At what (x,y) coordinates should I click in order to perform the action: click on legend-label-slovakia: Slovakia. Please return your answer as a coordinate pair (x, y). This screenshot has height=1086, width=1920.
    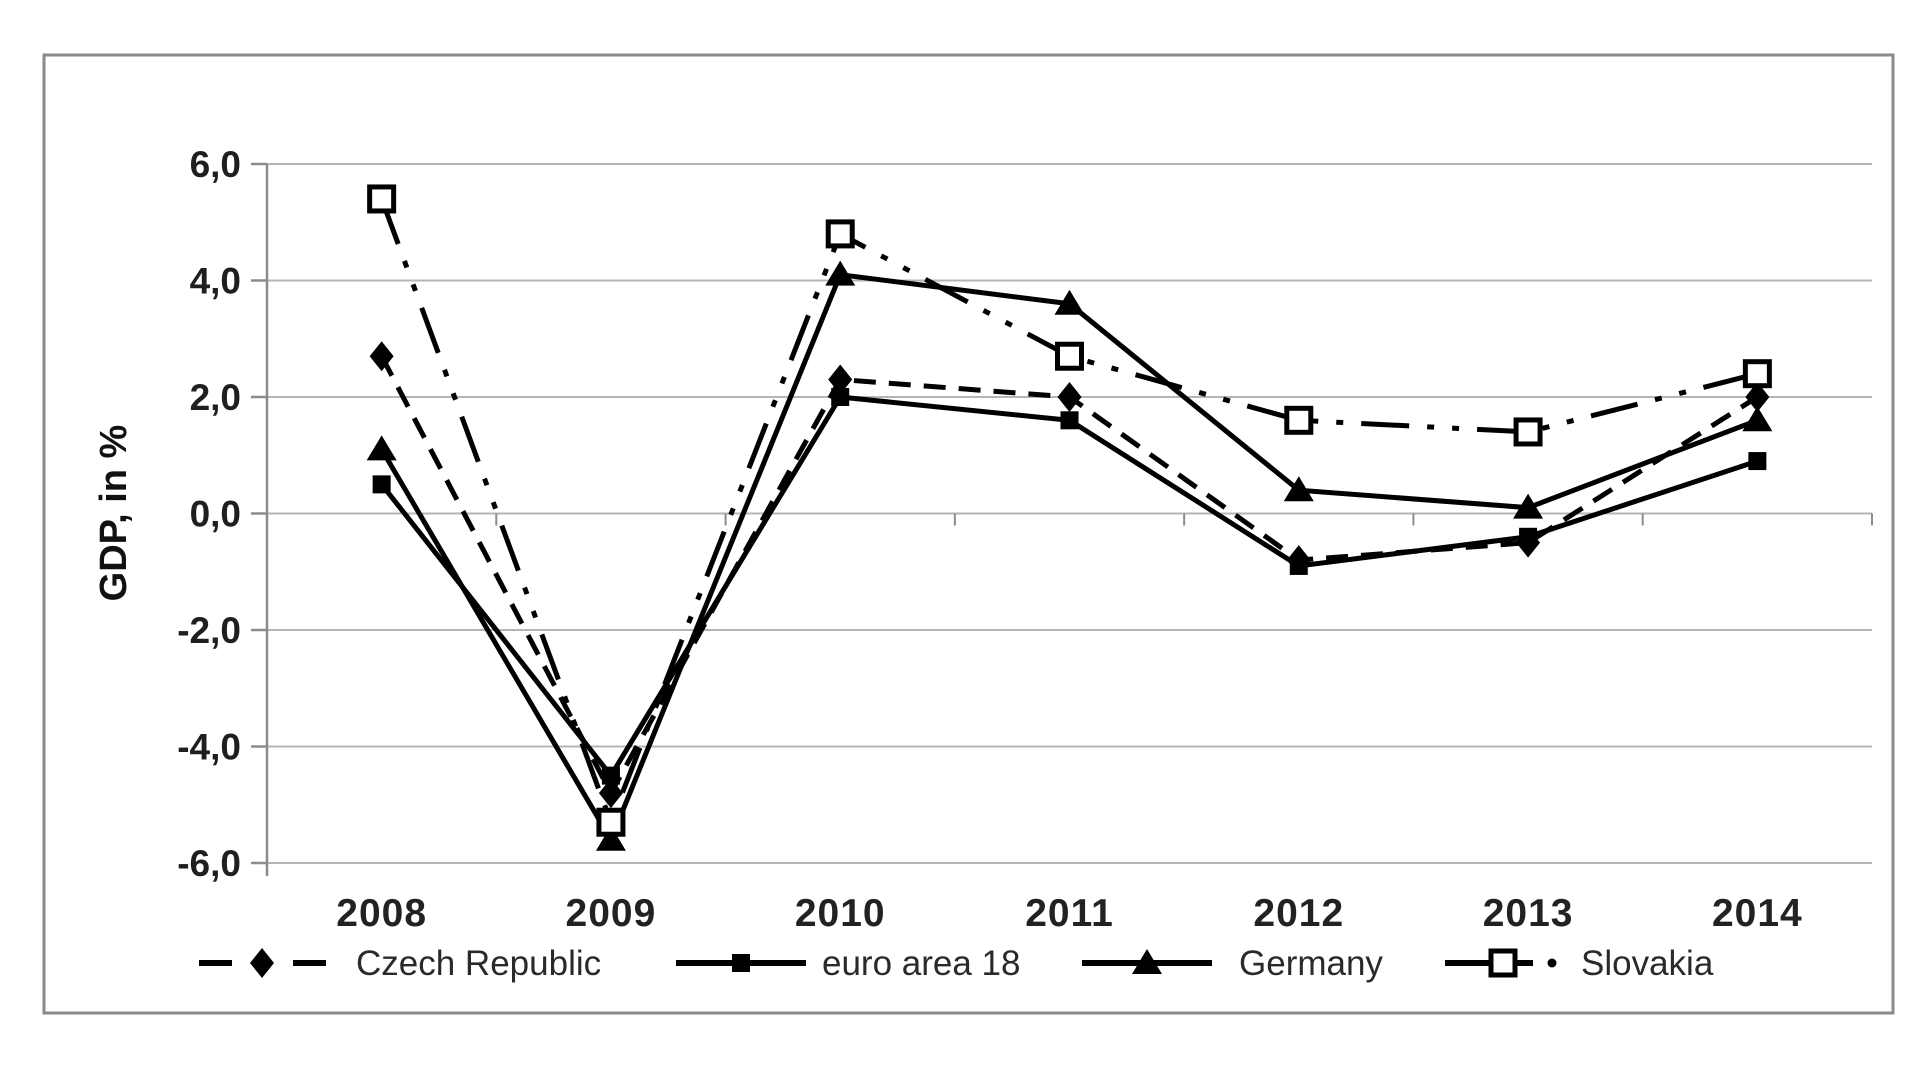
    Looking at the image, I should click on (1647, 963).